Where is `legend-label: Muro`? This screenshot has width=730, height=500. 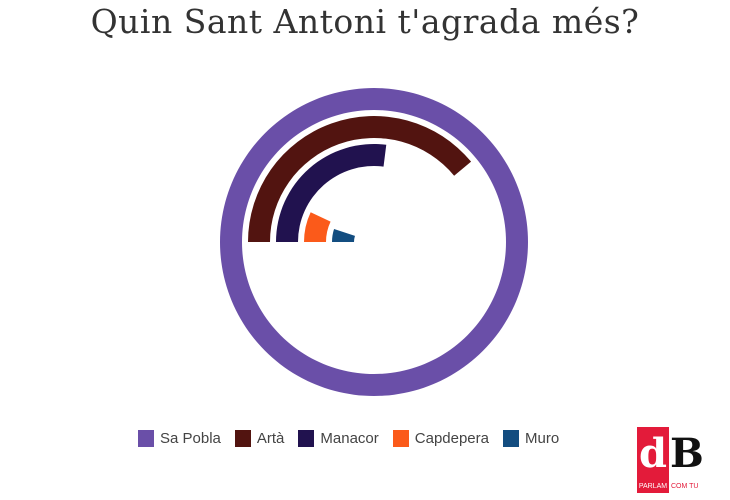 legend-label: Muro is located at coordinates (542, 438).